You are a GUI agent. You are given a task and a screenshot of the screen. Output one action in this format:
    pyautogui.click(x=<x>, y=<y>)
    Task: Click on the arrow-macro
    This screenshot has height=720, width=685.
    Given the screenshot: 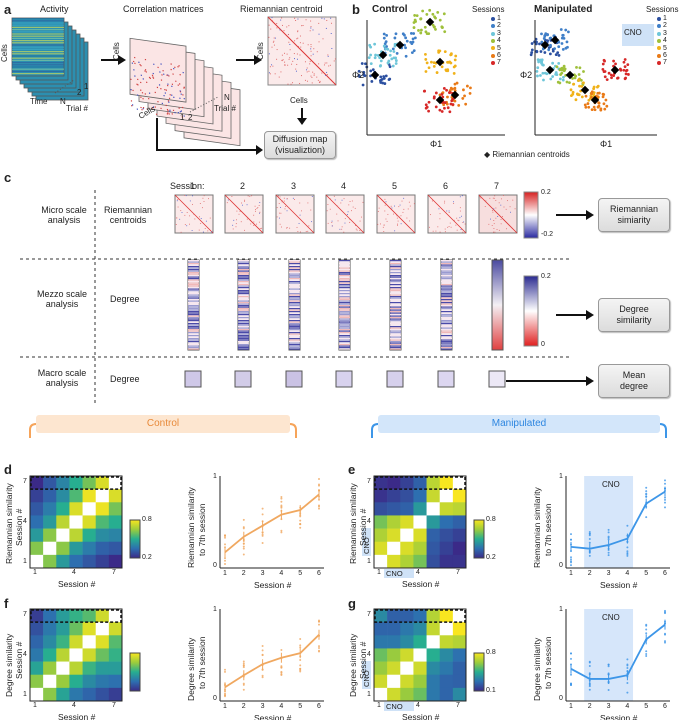 What is the action you would take?
    pyautogui.click(x=550, y=381)
    